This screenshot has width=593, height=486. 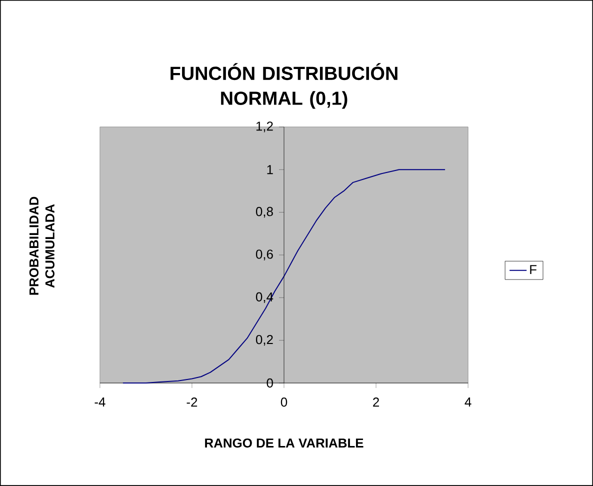 I want to click on x-tick-label: -4, so click(x=100, y=402).